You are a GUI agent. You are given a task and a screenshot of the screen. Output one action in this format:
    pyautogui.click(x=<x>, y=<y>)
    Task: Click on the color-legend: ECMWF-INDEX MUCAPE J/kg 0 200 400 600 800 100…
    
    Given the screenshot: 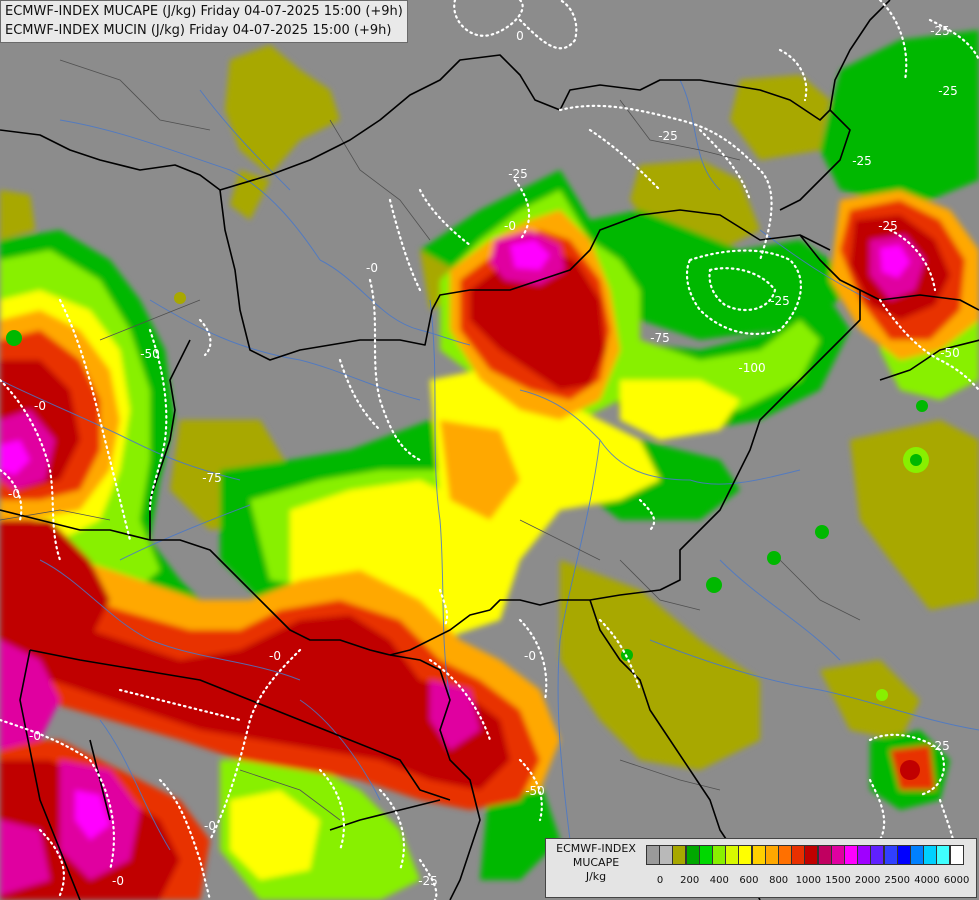 What is the action you would take?
    pyautogui.click(x=761, y=868)
    